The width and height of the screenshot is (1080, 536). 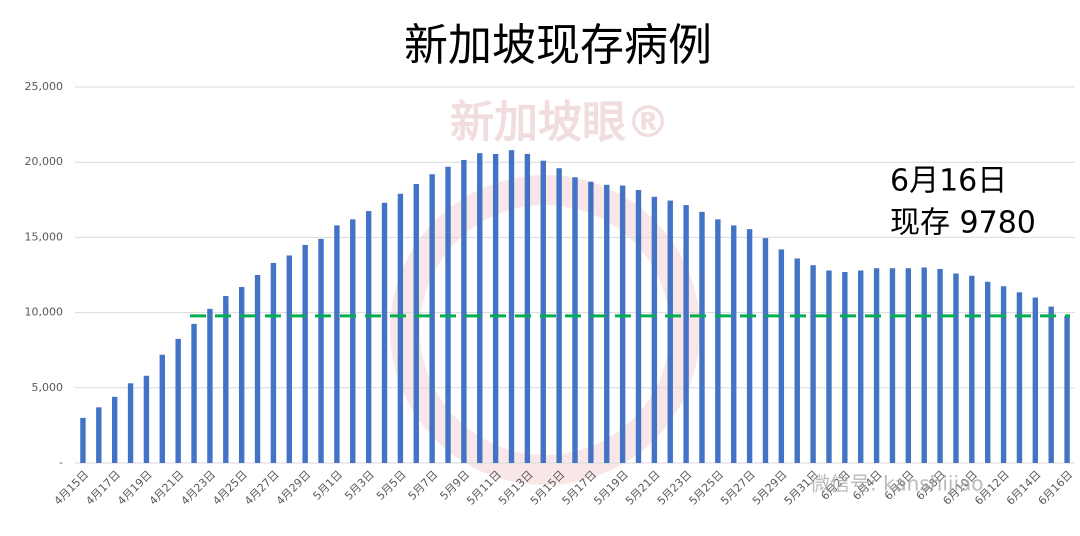 I want to click on chart-title: 新加坡现存病例, so click(x=558, y=45).